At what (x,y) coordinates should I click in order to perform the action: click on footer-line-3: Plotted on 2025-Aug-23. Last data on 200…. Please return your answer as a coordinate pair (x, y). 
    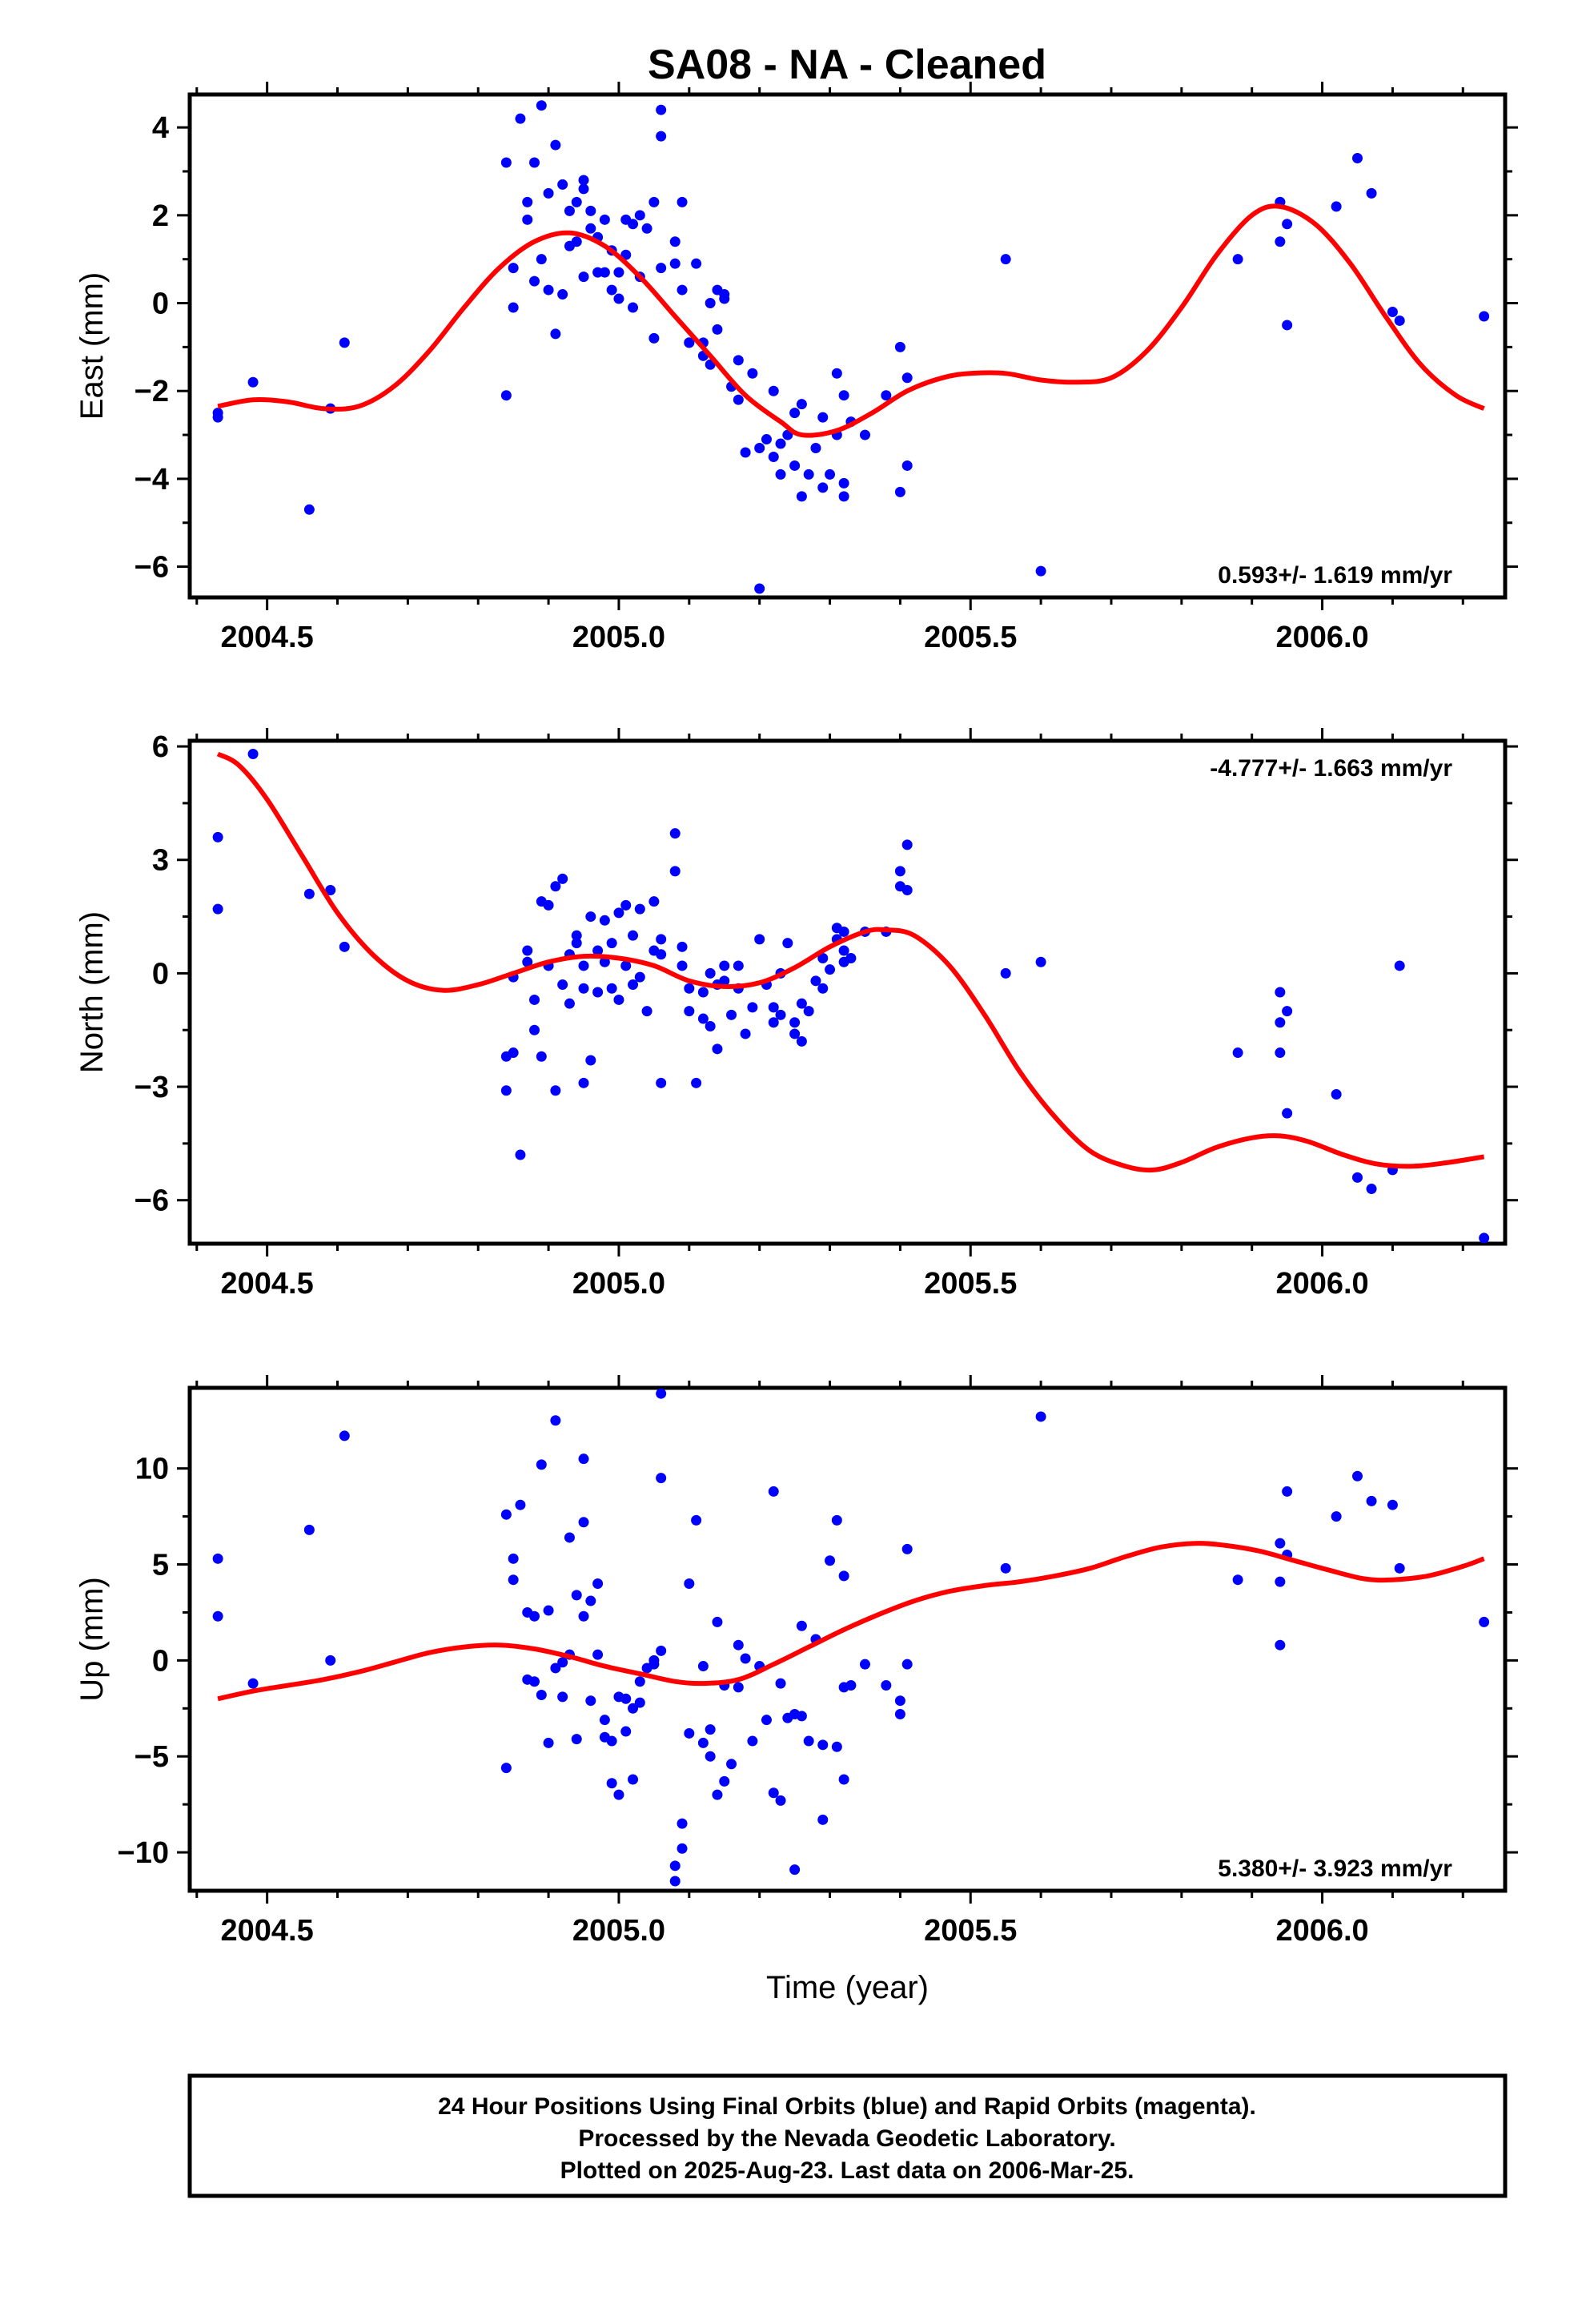
    Looking at the image, I should click on (847, 2170).